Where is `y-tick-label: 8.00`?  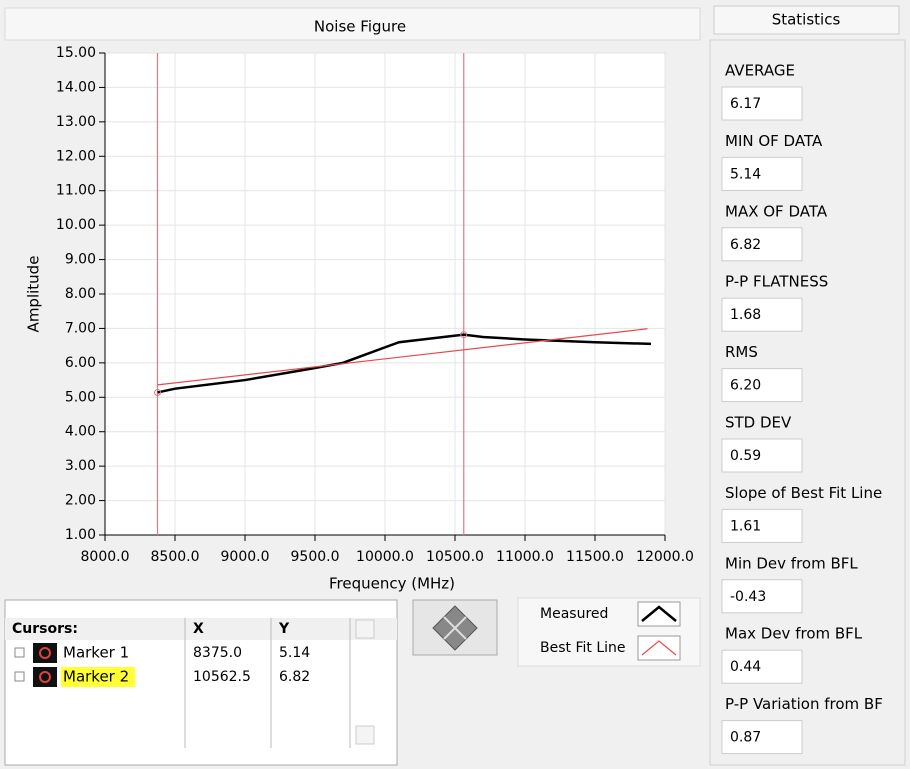
y-tick-label: 8.00 is located at coordinates (80, 294).